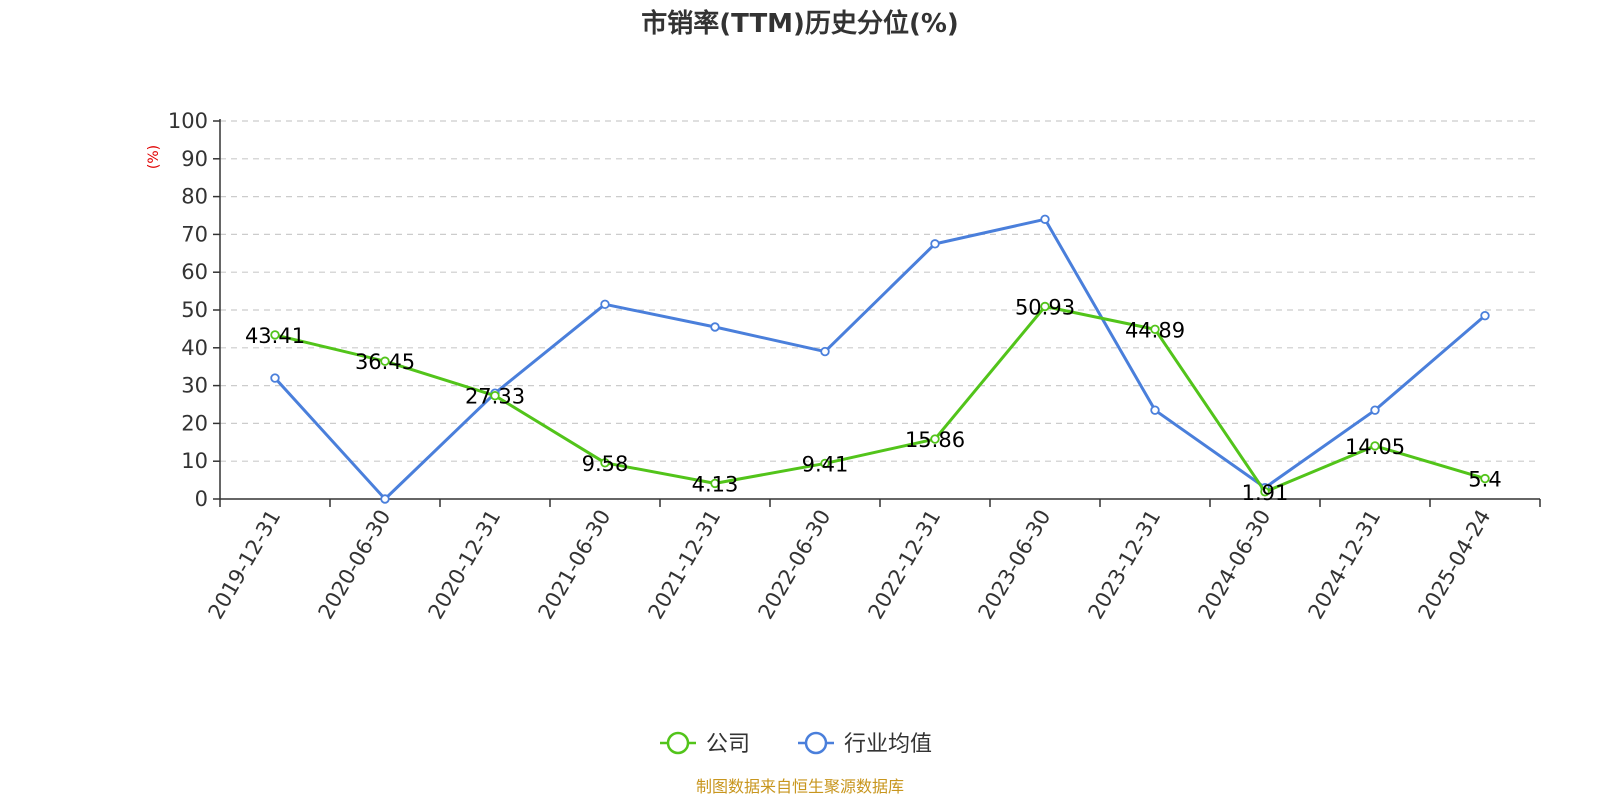 This screenshot has height=800, width=1600. Describe the element at coordinates (685, 565) in the screenshot. I see `x-tick-label: 2021-12-31` at that location.